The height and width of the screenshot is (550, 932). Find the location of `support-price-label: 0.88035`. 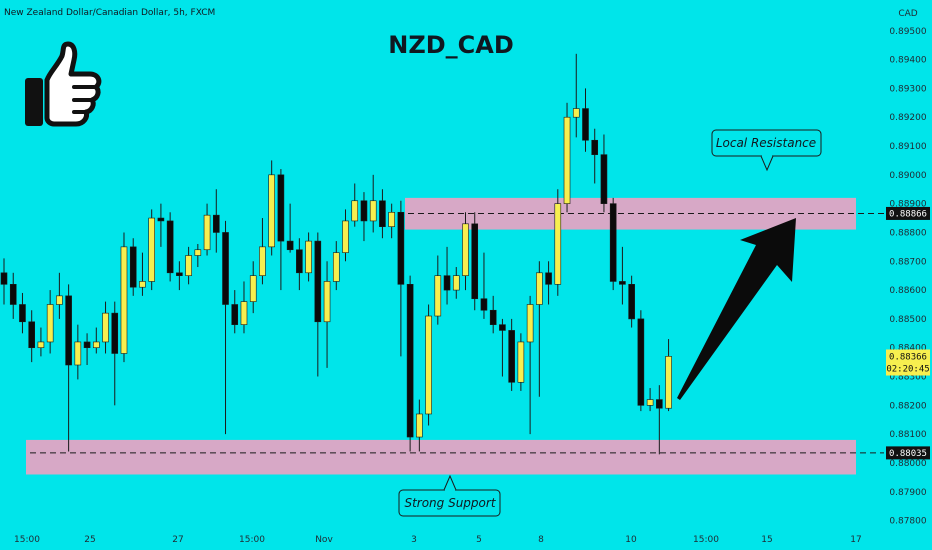

support-price-label: 0.88035 is located at coordinates (908, 453).